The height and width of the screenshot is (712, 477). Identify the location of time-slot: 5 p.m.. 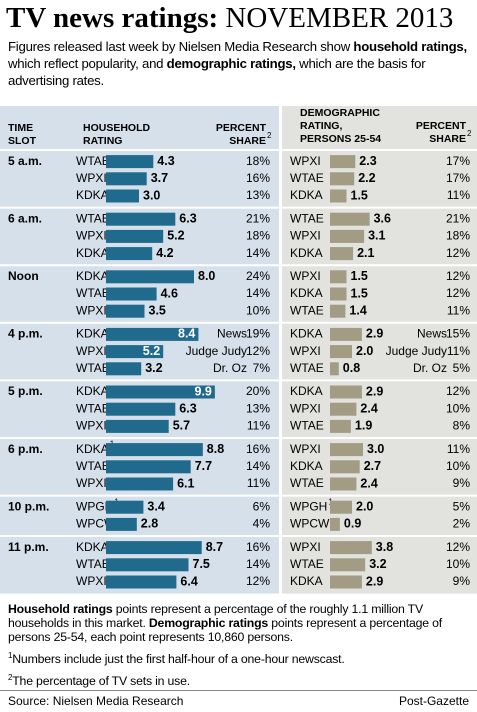
(25, 391).